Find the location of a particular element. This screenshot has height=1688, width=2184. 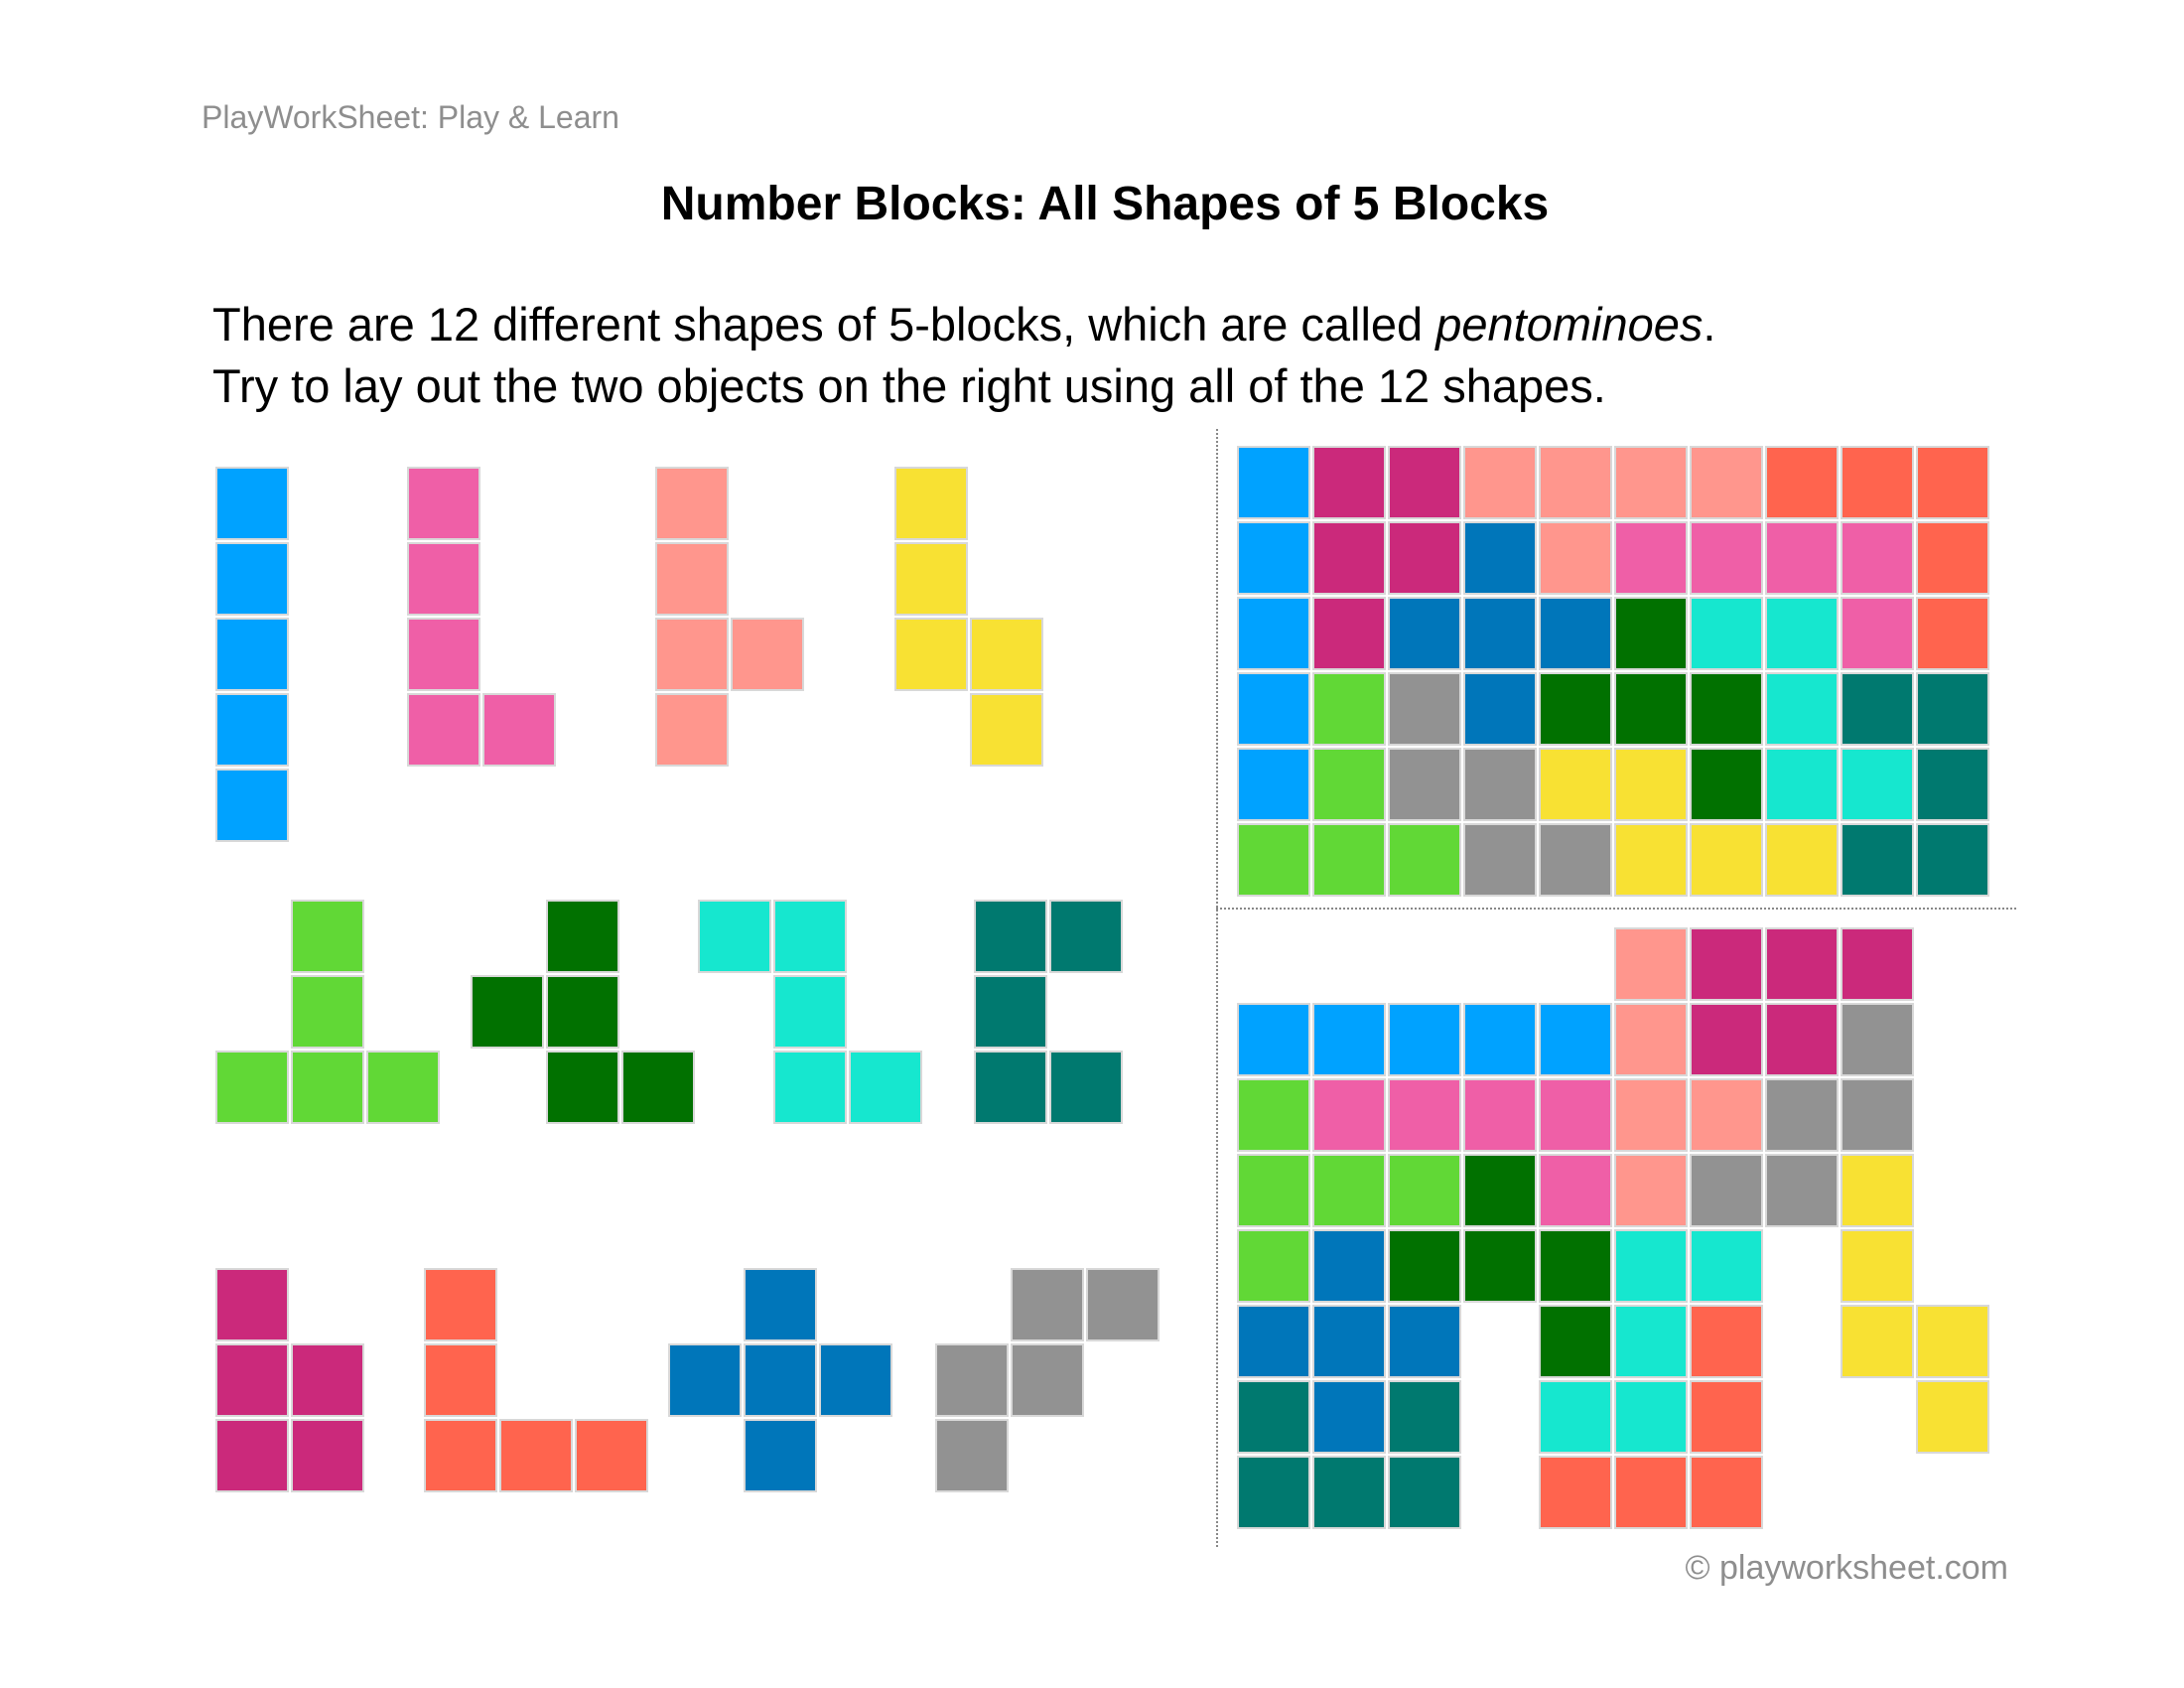

horizontal-divider is located at coordinates (1616, 909).